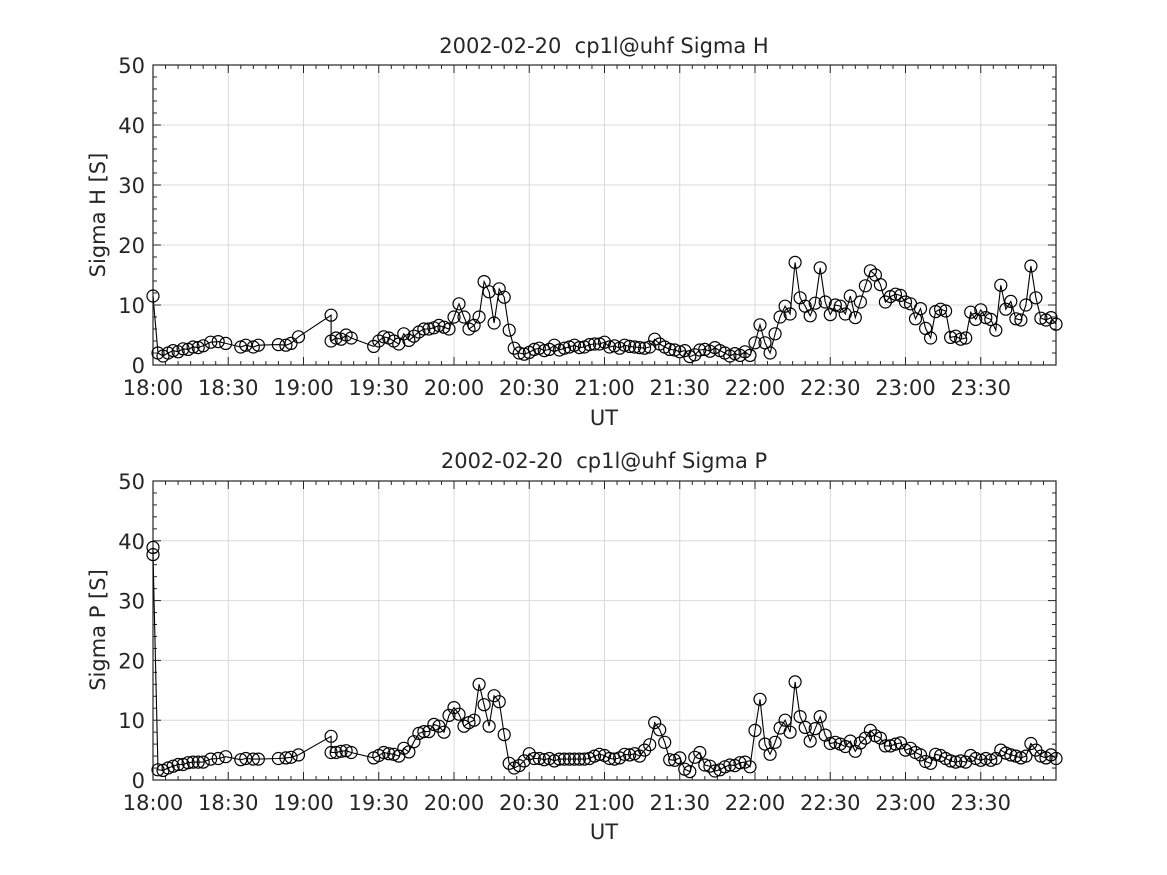  Describe the element at coordinates (228, 388) in the screenshot. I see `sigma-h-x-tick-label: 18:30` at that location.